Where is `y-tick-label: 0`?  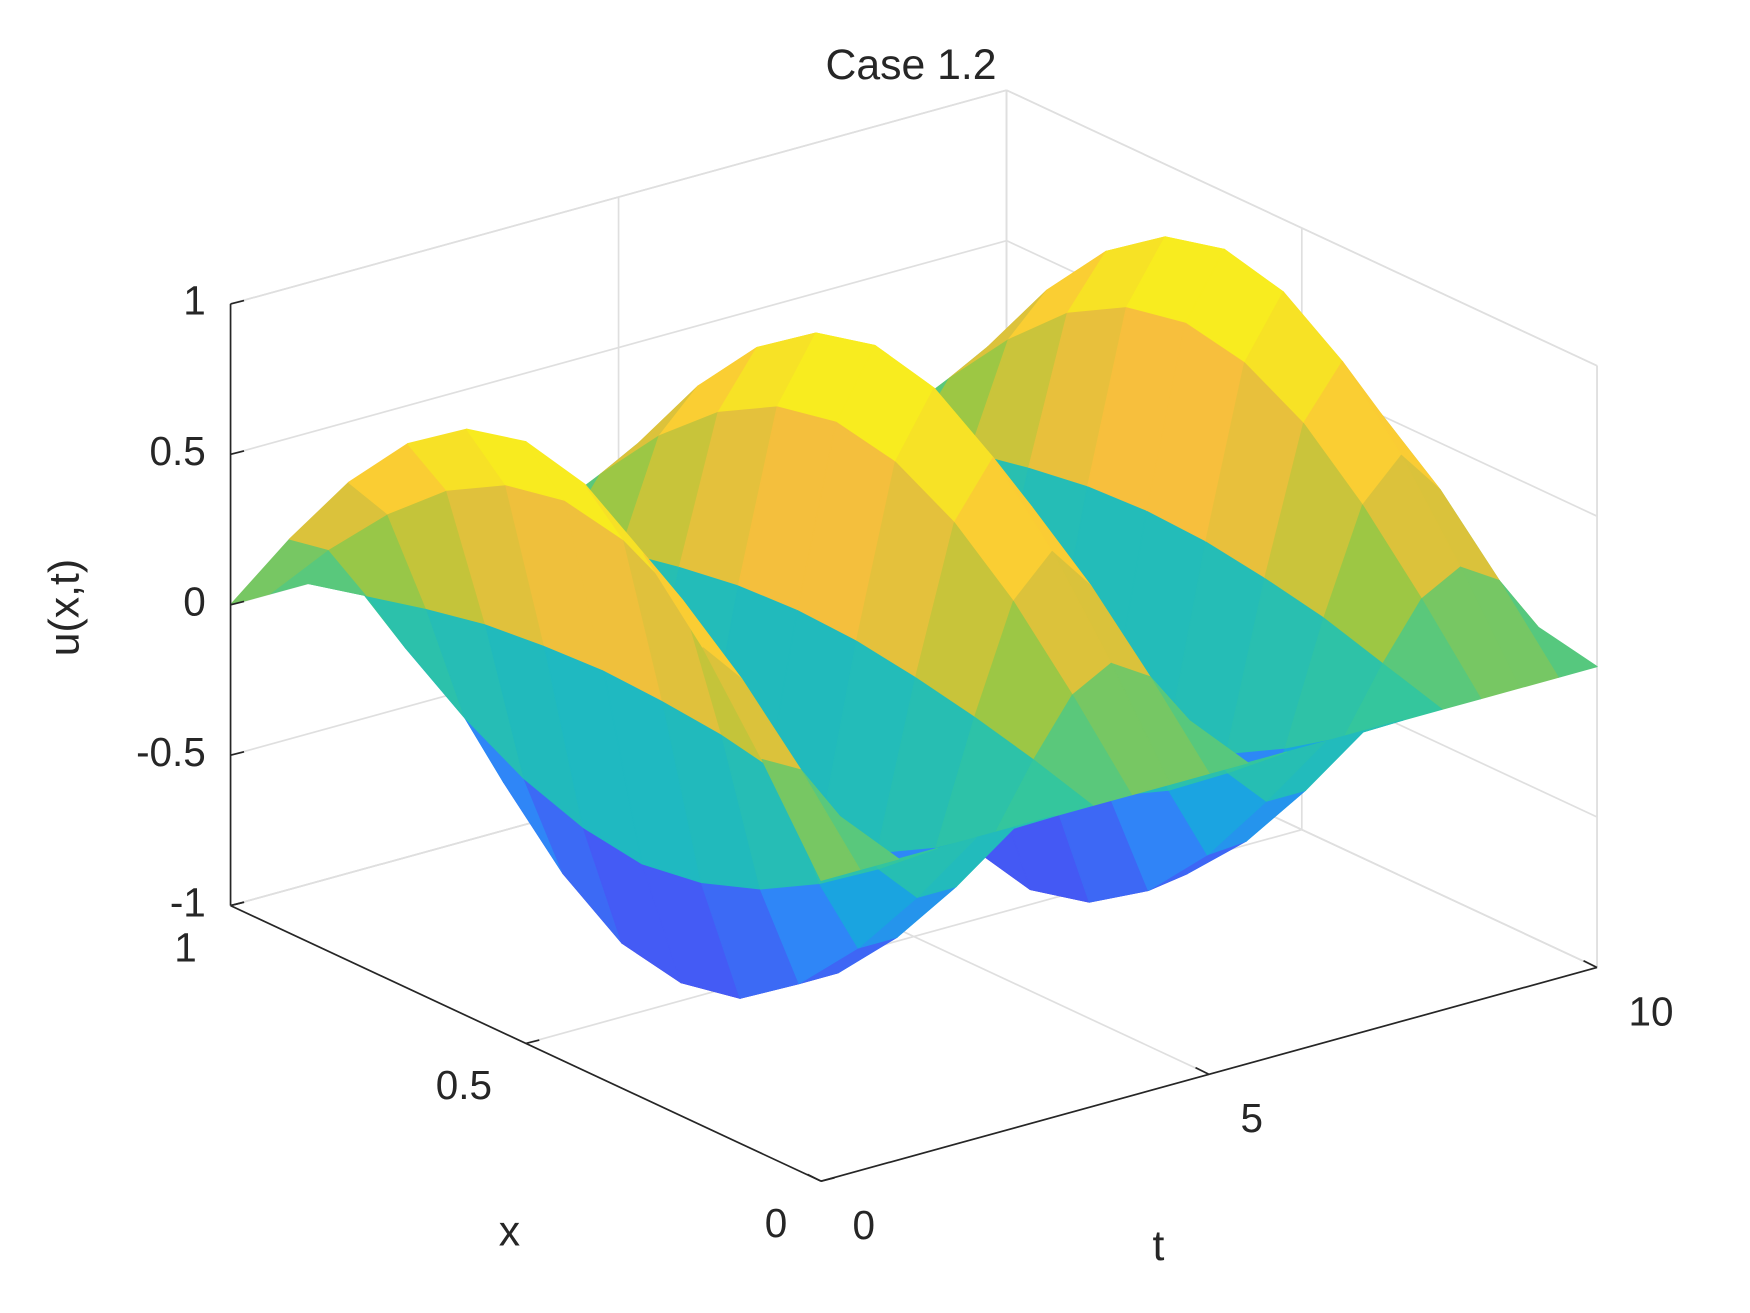 y-tick-label: 0 is located at coordinates (864, 1225).